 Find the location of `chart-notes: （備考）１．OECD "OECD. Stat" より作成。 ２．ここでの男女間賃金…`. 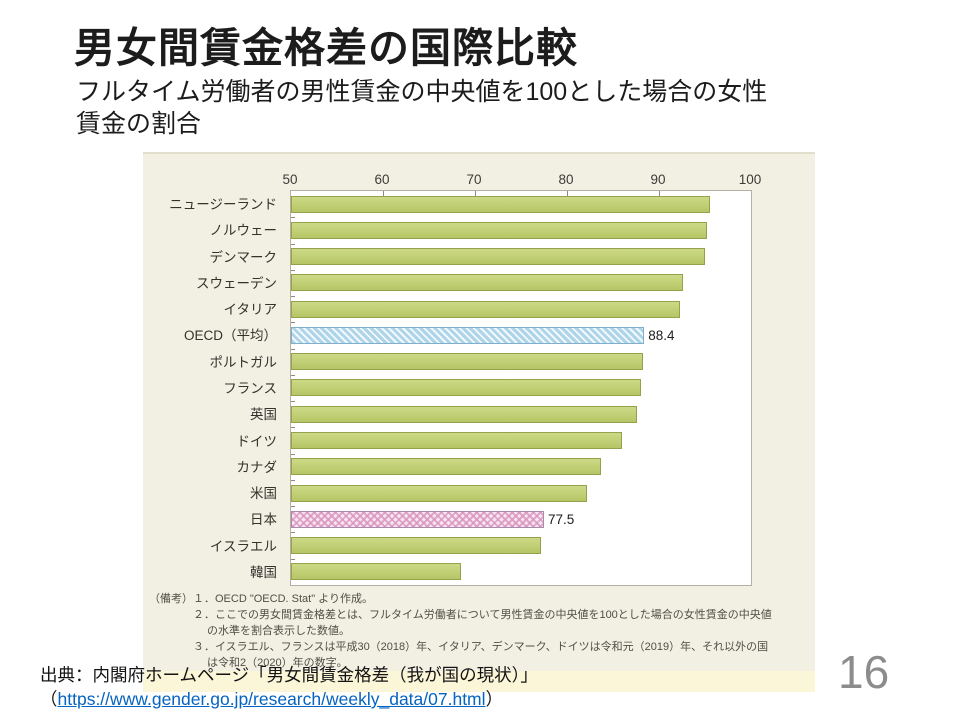

chart-notes: （備考）１．OECD "OECD. Stat" より作成。 ２．ここでの男女間賃金… is located at coordinates (479, 631).